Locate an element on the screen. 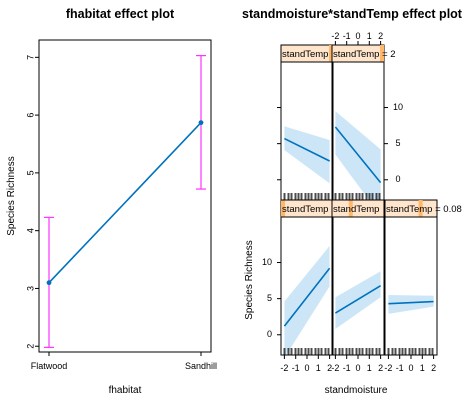 The image size is (474, 403). left-x-tick-label: Flatwood is located at coordinates (49, 366).